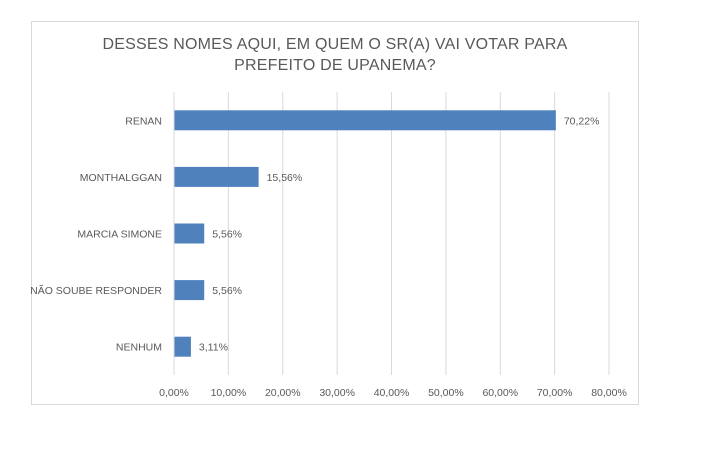 The image size is (720, 451). Describe the element at coordinates (139, 348) in the screenshot. I see `category-label-4: NENHUM` at that location.